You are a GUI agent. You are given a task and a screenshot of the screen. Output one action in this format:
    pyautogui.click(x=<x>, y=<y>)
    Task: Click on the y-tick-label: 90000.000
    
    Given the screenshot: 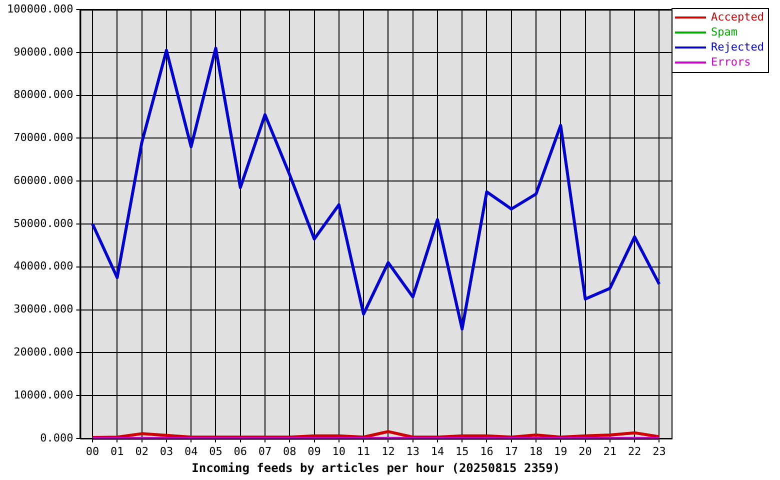 What is the action you would take?
    pyautogui.click(x=44, y=51)
    